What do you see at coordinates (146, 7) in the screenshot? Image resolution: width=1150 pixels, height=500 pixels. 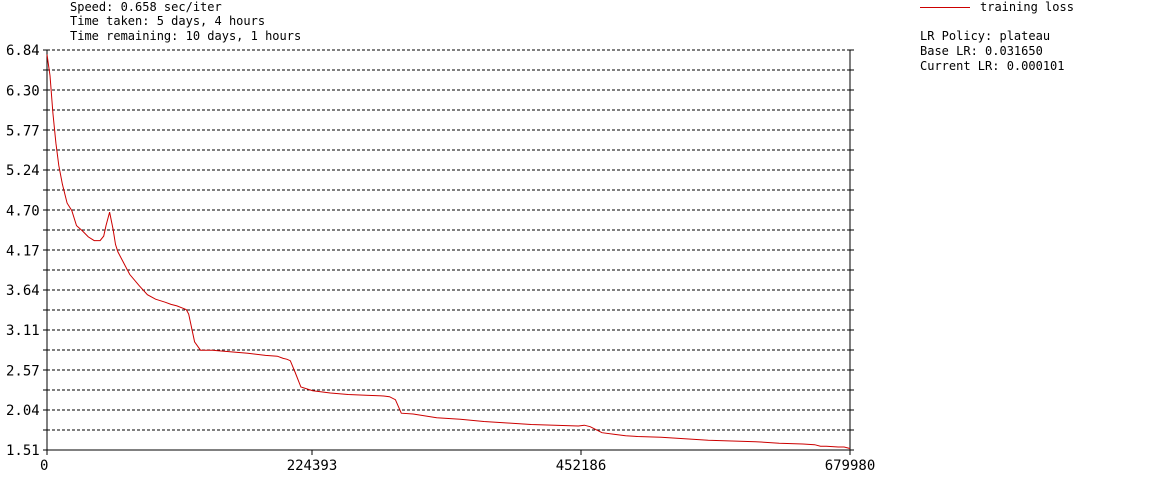 I see `speed-text: Speed: 0.658 sec/iter` at bounding box center [146, 7].